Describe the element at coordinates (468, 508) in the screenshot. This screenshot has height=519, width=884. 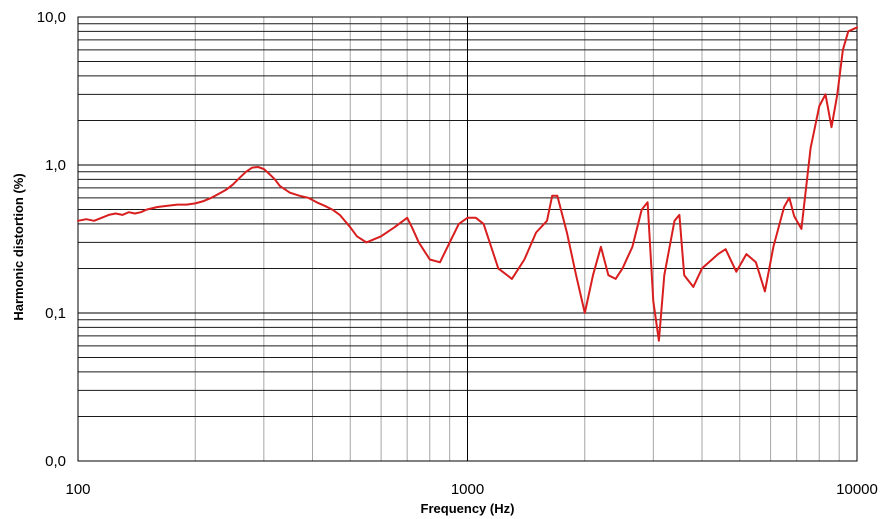
I see `x-axis-title: Frequency (Hz)` at that location.